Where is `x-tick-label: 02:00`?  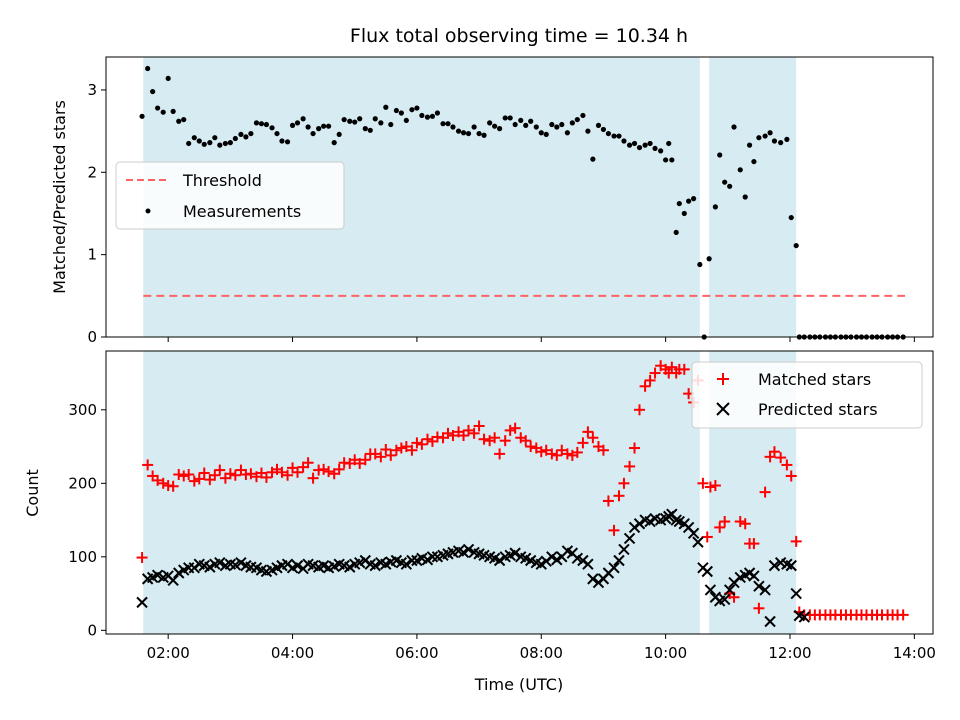 x-tick-label: 02:00 is located at coordinates (168, 653).